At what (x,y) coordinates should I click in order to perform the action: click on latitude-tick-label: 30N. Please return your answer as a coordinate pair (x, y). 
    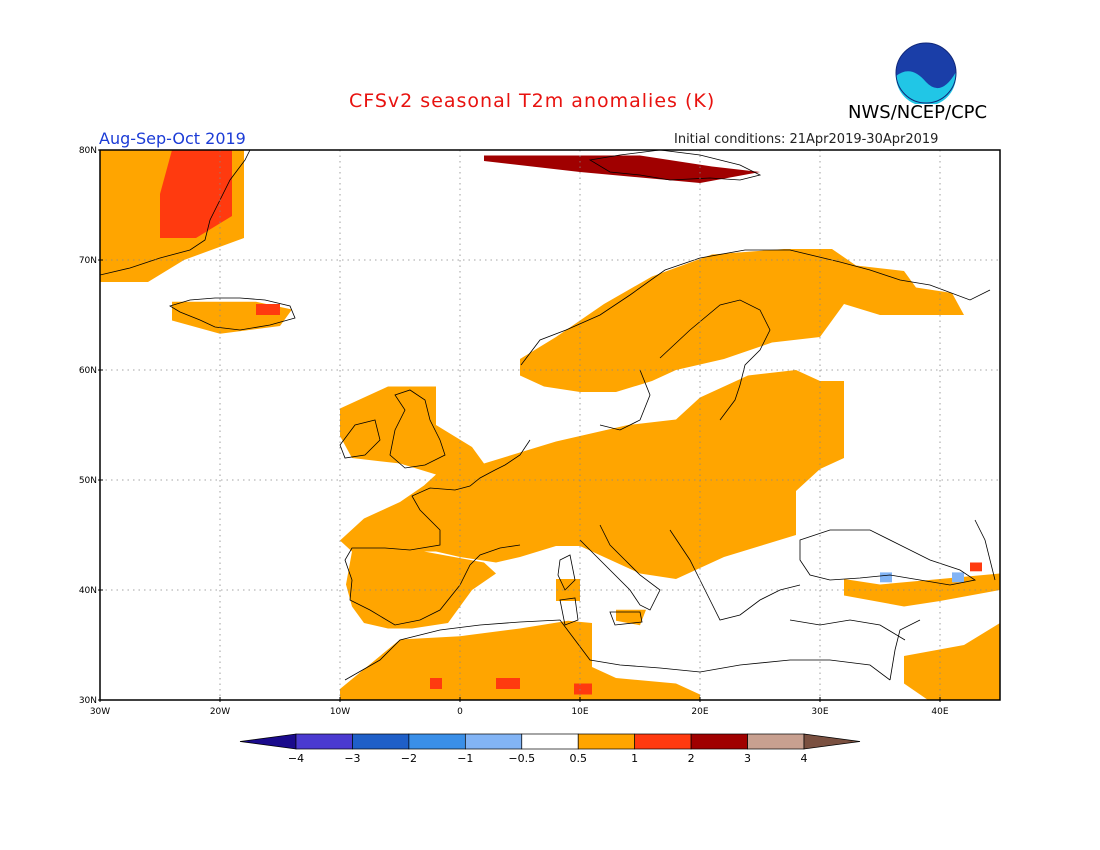
    Looking at the image, I should click on (88, 701).